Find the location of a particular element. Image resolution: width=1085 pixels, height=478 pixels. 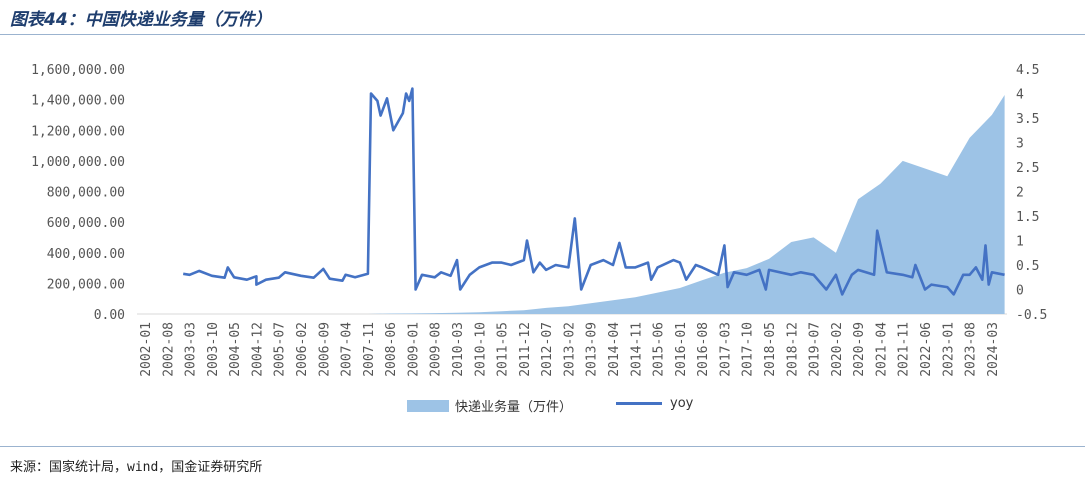

x-axis-tick-label: 2021-04 is located at coordinates (881, 349).